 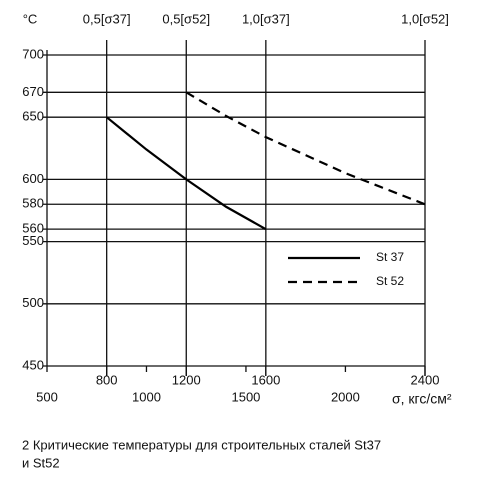 I want to click on top-tick-label: 0,5[σ52], so click(x=186, y=18).